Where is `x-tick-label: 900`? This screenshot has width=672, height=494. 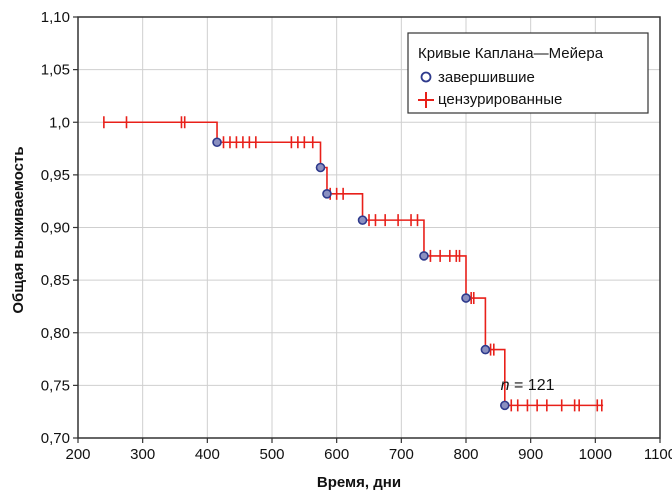 x-tick-label: 900 is located at coordinates (530, 454).